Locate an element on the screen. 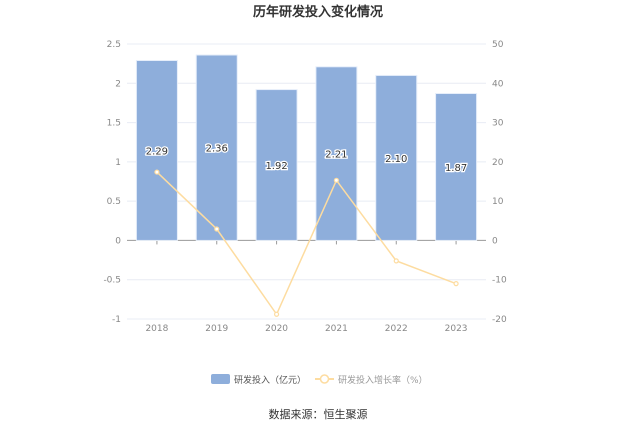  left-axis-tick-label: 1 is located at coordinates (118, 163).